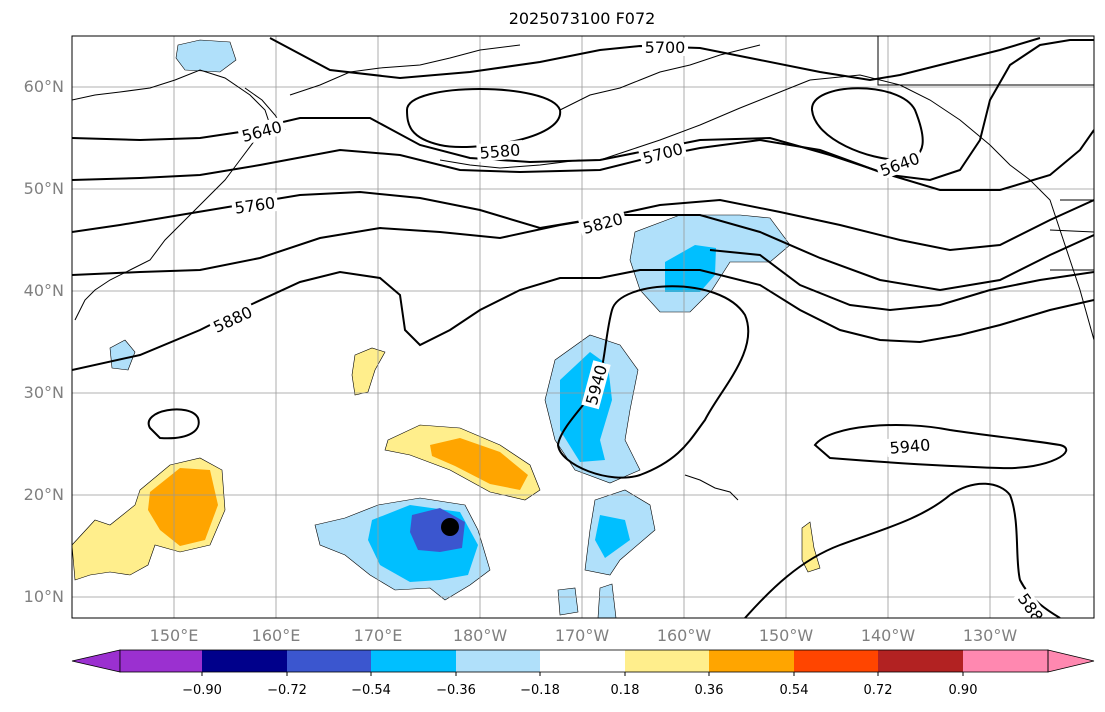 The width and height of the screenshot is (1105, 712). I want to click on contour-label: 5940, so click(910, 446).